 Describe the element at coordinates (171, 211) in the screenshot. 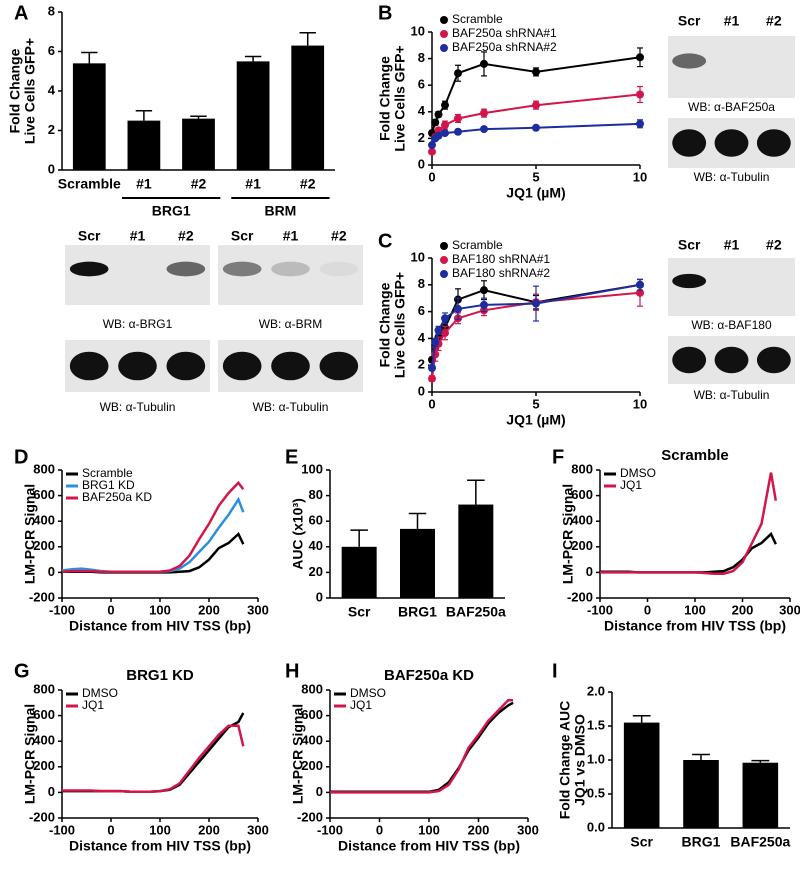

I see `group-label: BRG1` at that location.